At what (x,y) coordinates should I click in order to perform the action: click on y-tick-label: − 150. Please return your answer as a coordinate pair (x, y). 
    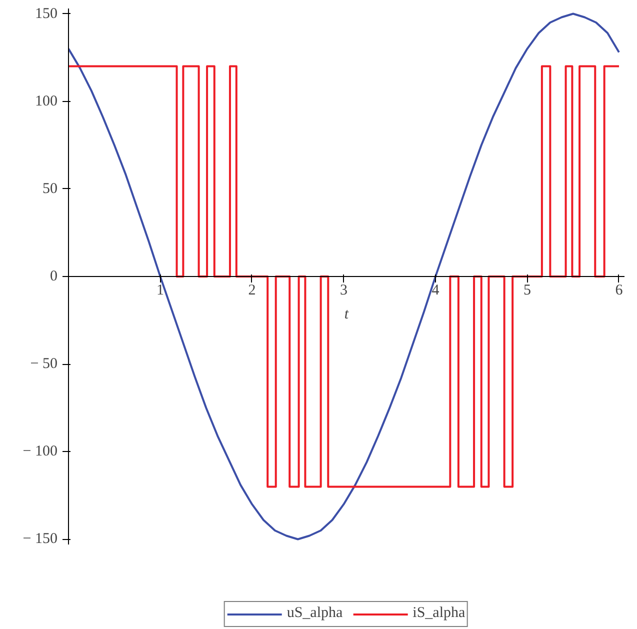
    Looking at the image, I should click on (40, 539).